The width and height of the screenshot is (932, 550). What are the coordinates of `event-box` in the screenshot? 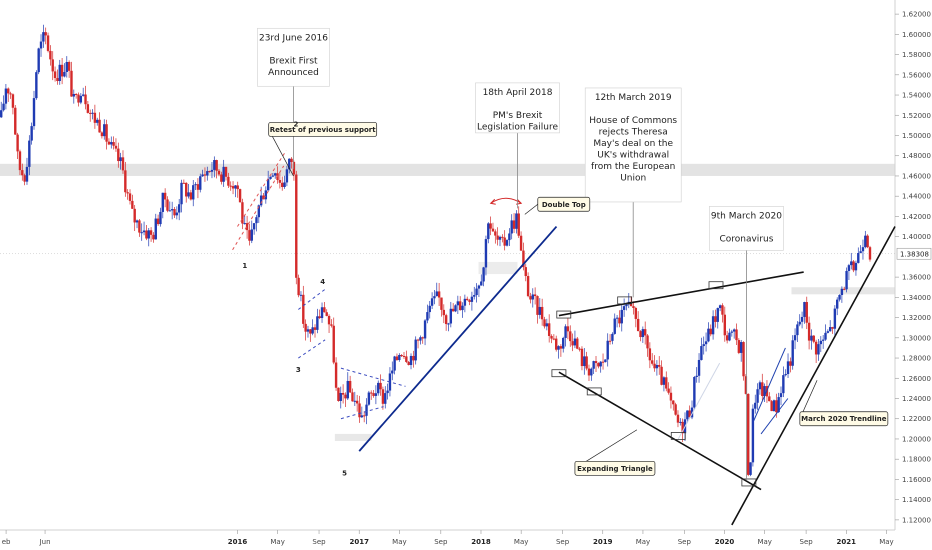 It's located at (517, 108).